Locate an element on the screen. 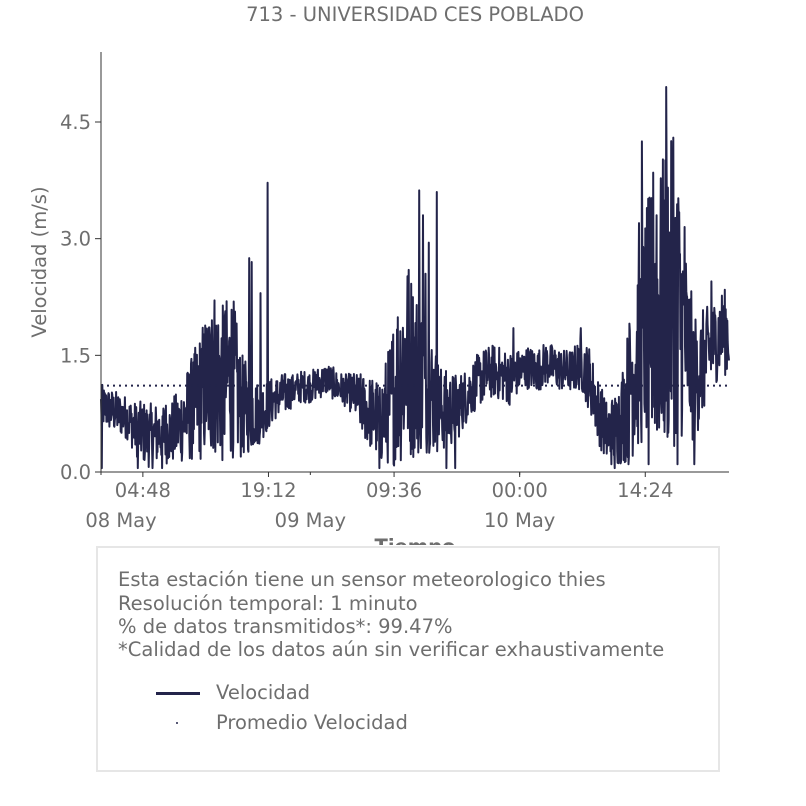 The height and width of the screenshot is (806, 806). x-tick-label: 14:24 is located at coordinates (645, 490).